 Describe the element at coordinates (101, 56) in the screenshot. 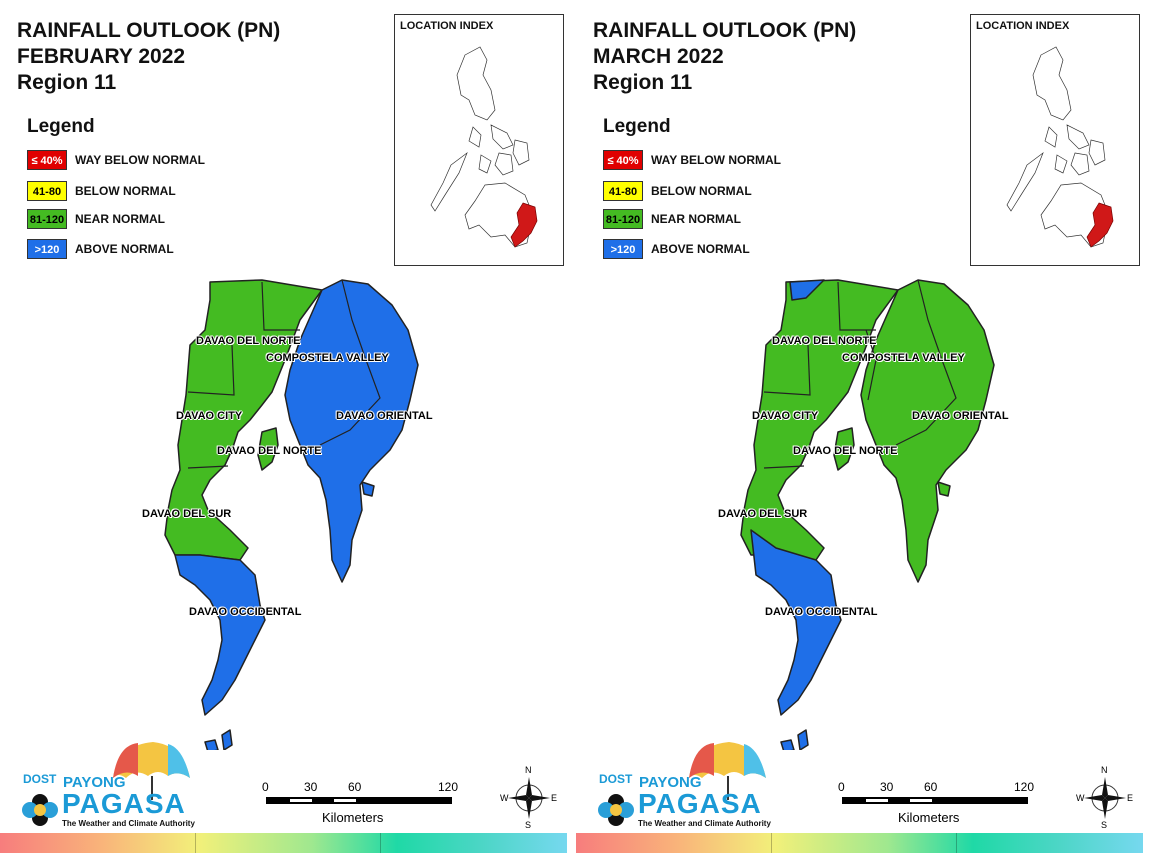

I see `title-line-2: FEBRUARY 2022` at that location.